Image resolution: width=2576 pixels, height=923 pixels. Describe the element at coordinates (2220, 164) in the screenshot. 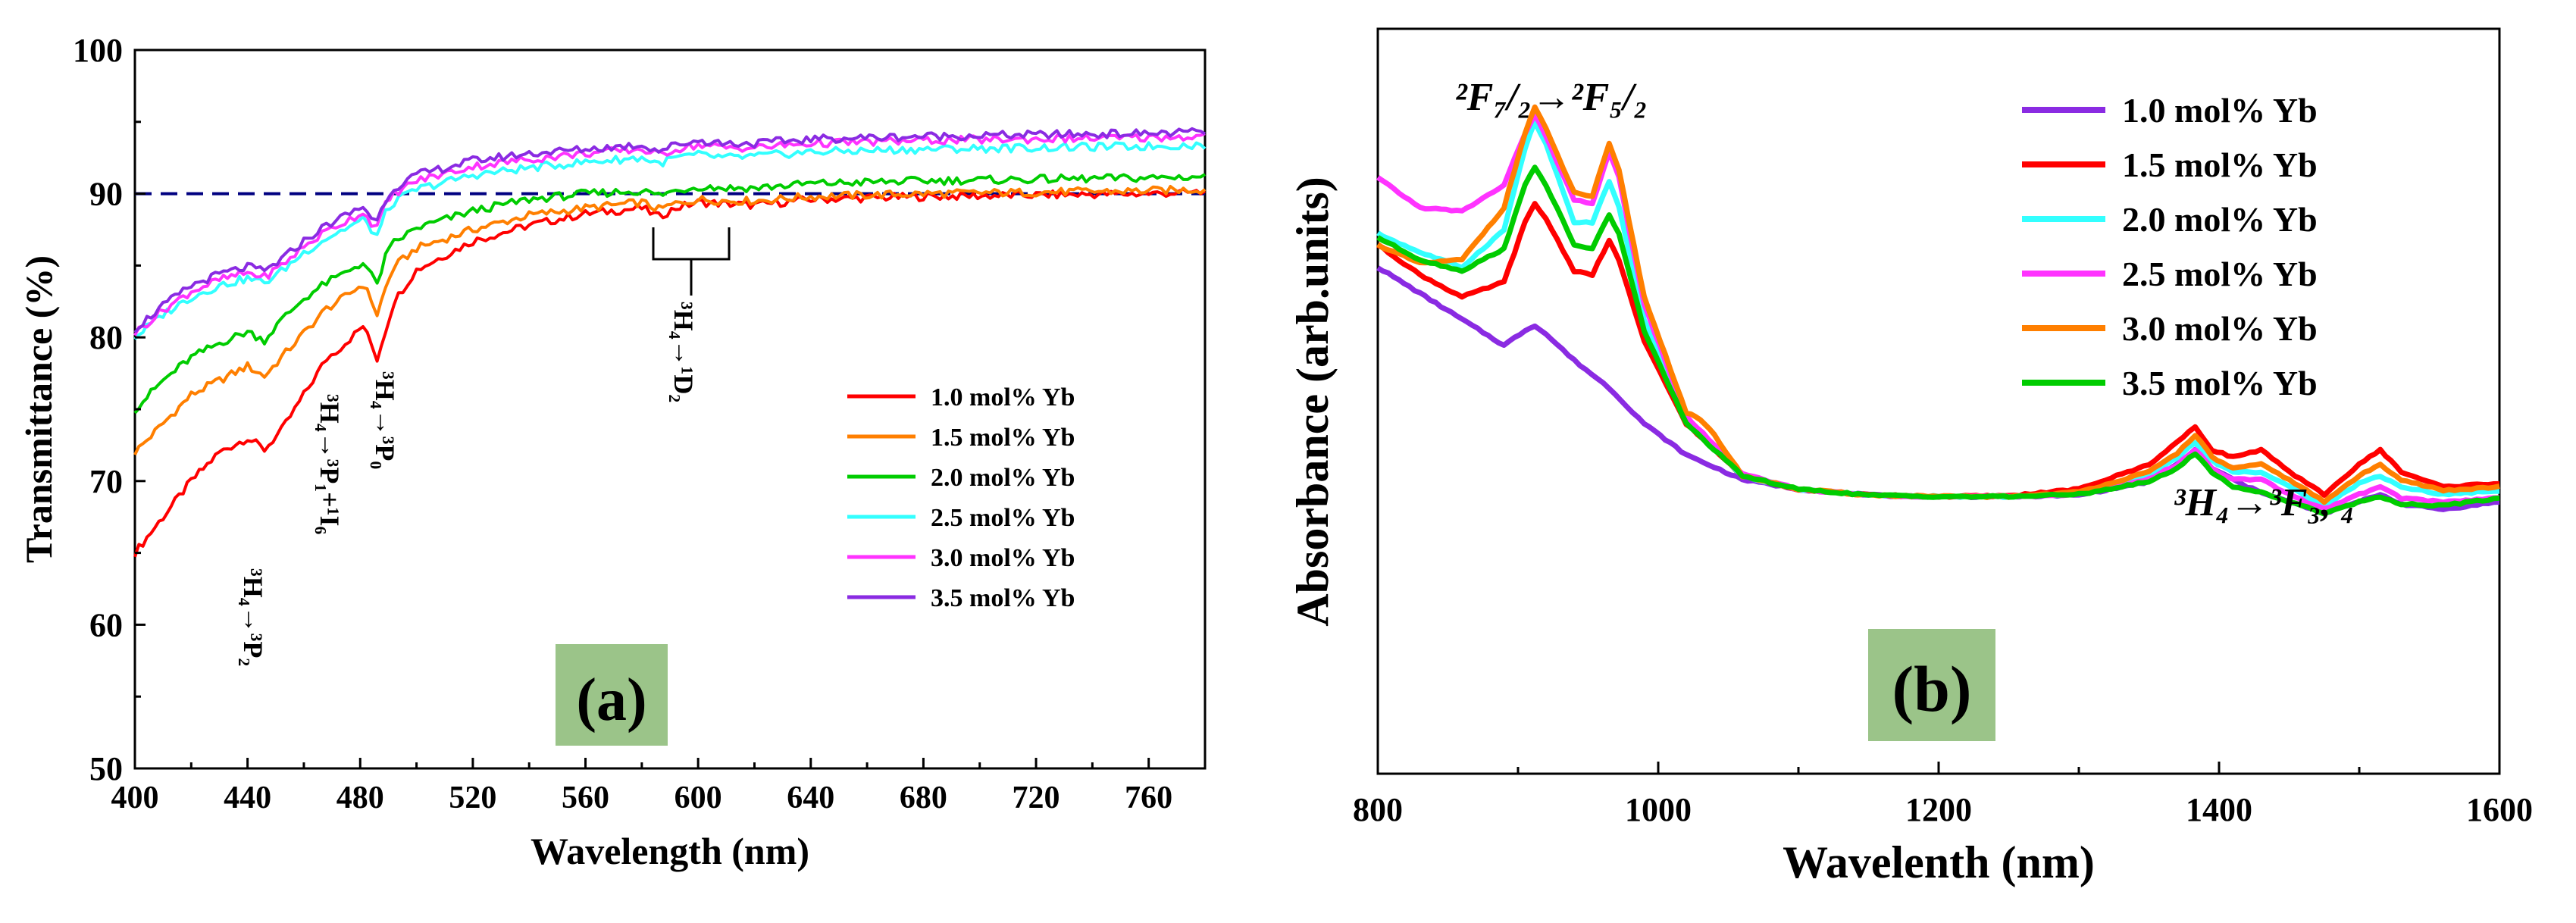

I see `panel-b-legend-label: 1.5 mol% Yb` at that location.